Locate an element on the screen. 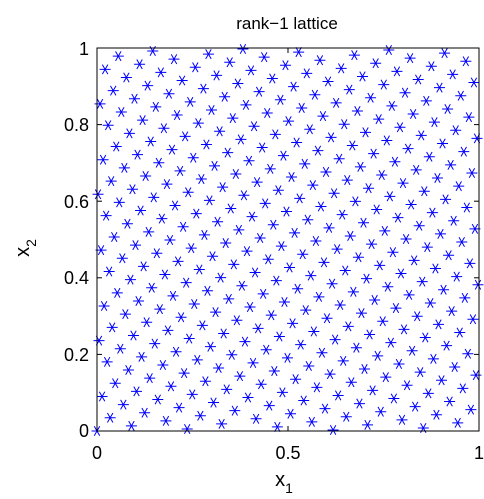 The width and height of the screenshot is (484, 499). y-tick-label-0: 0 is located at coordinates (84, 431).